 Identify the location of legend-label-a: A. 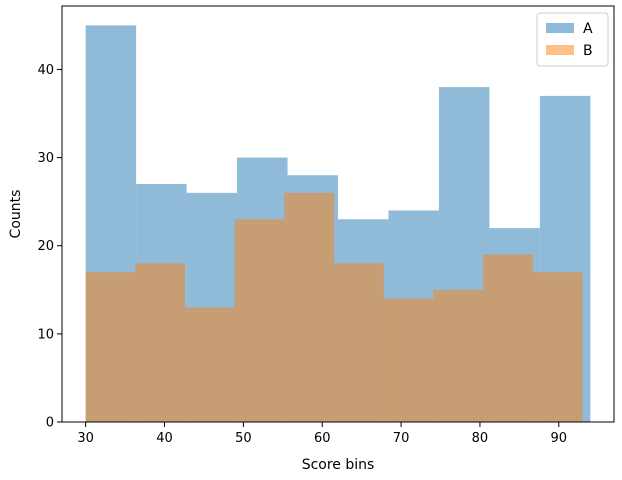
(588, 29).